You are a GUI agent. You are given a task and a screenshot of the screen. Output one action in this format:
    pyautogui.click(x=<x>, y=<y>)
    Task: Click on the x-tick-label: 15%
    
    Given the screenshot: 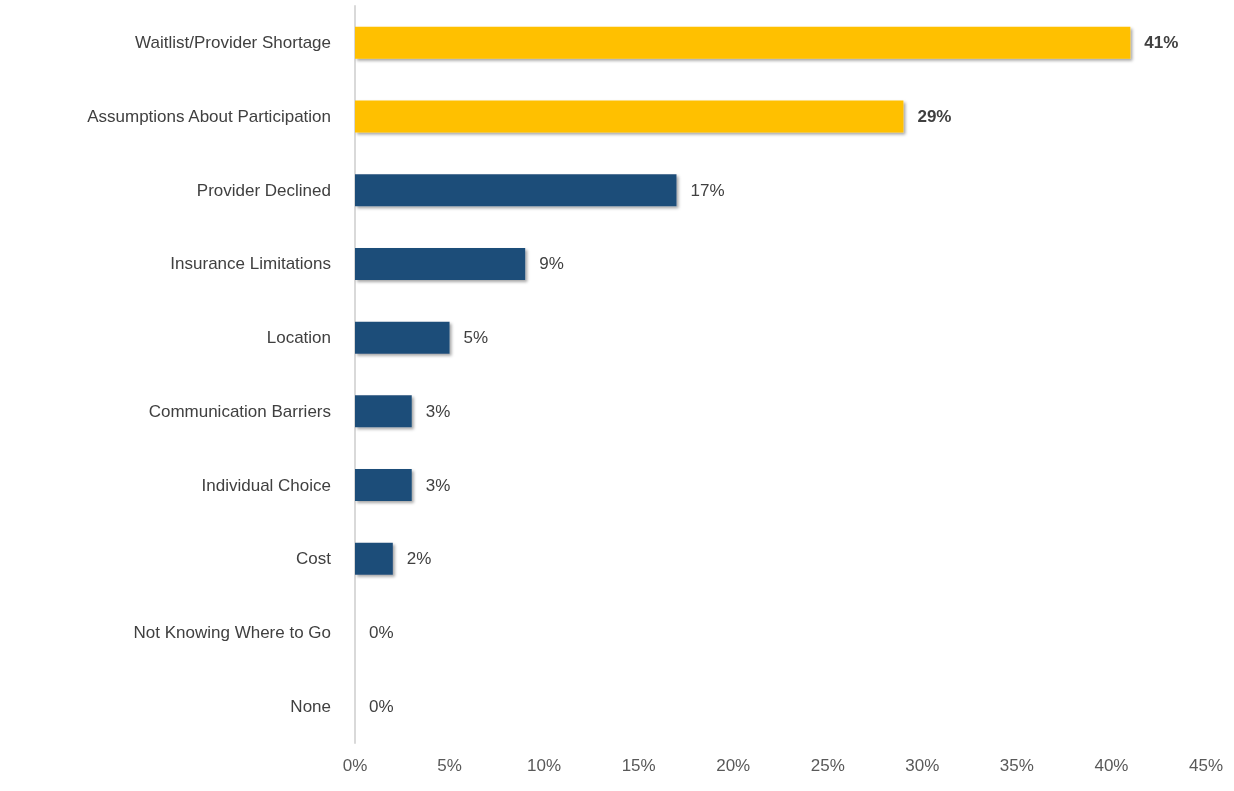 What is the action you would take?
    pyautogui.click(x=638, y=765)
    